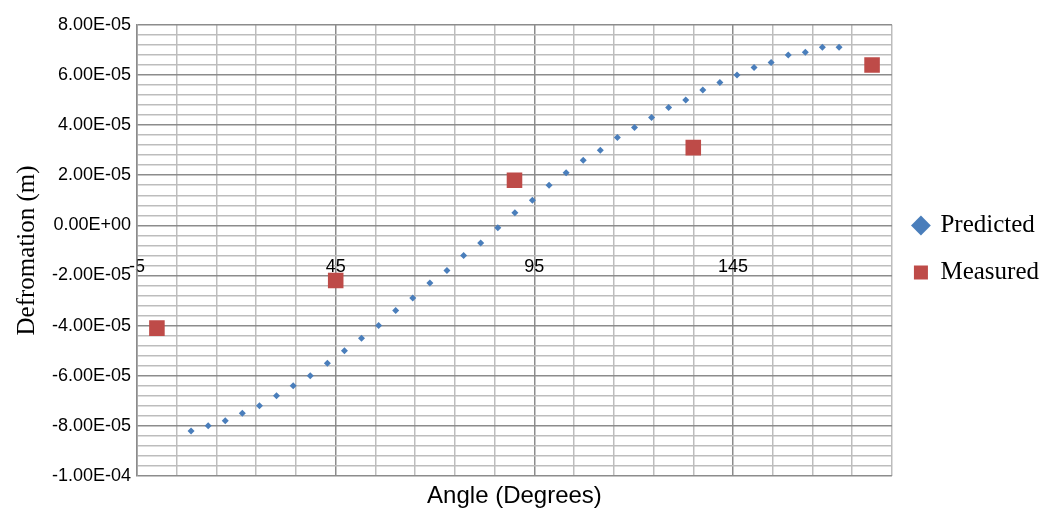 Image resolution: width=1063 pixels, height=520 pixels. What do you see at coordinates (534, 266) in the screenshot?
I see `x-tick-label: 95` at bounding box center [534, 266].